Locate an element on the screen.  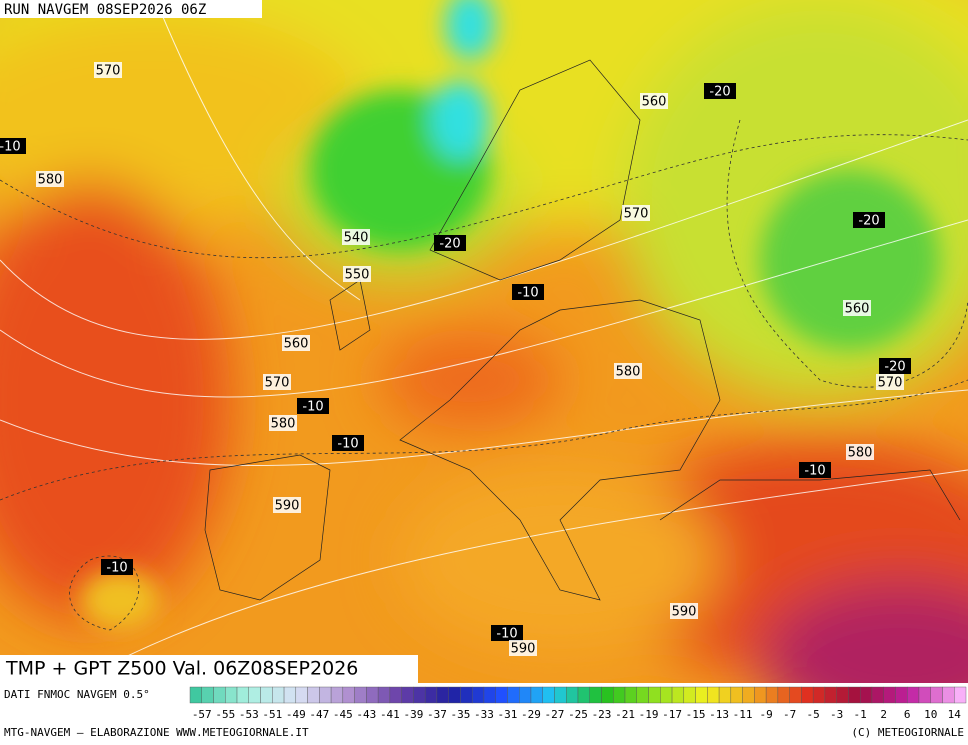
scale-label: -51 is located at coordinates (272, 714).